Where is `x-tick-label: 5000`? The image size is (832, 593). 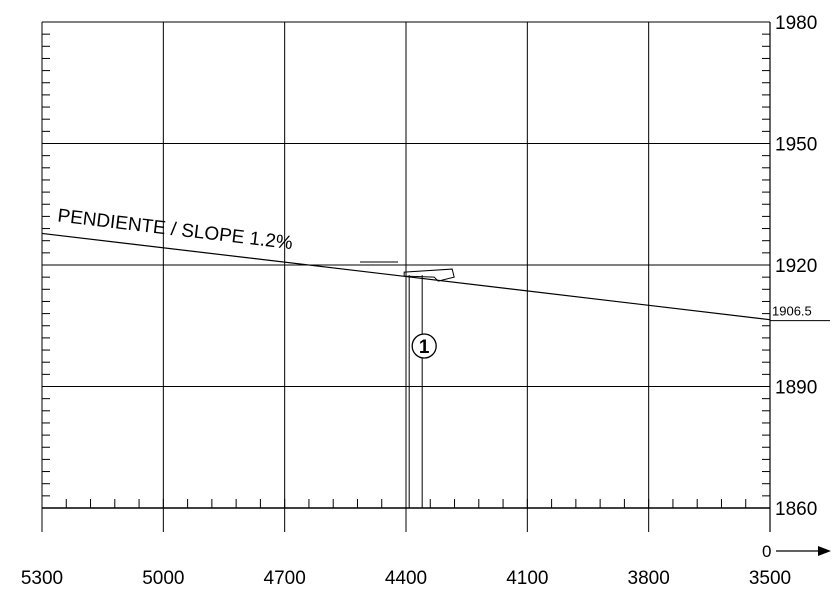
x-tick-label: 5000 is located at coordinates (163, 578).